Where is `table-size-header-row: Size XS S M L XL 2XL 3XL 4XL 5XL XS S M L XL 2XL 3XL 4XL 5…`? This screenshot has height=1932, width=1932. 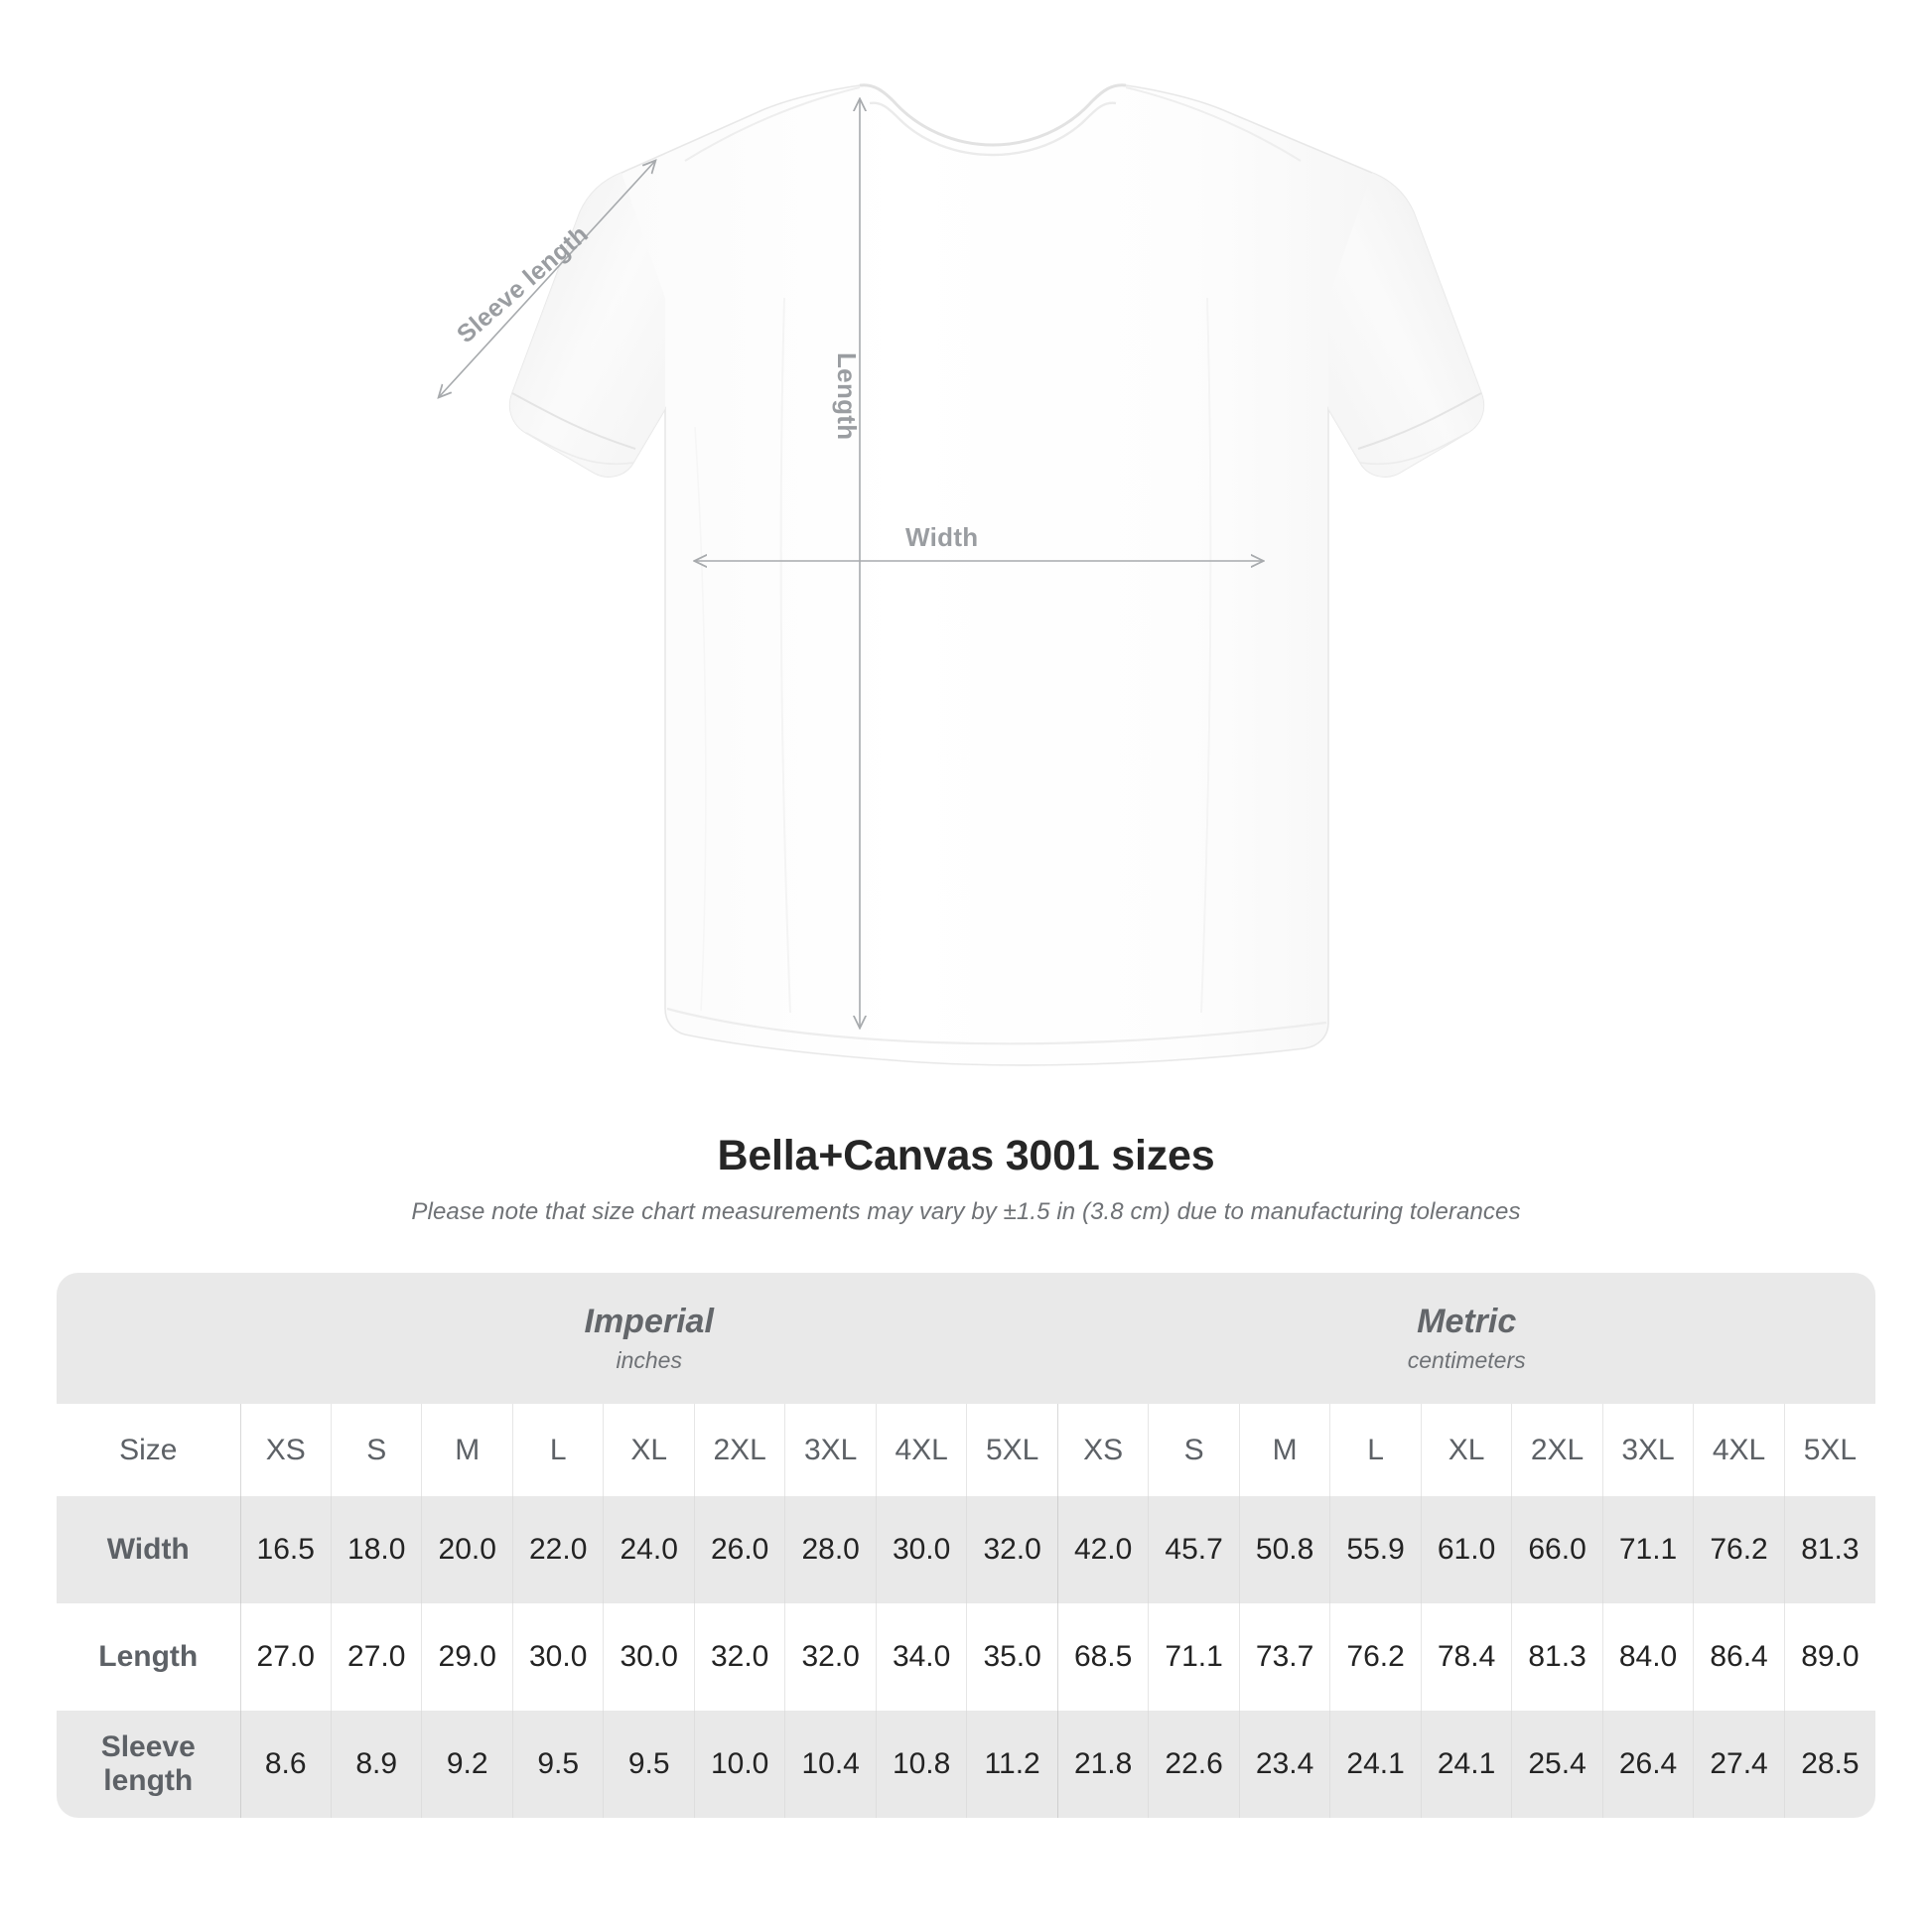 table-size-header-row: Size XS S M L XL 2XL 3XL 4XL 5XL XS S M L XL 2XL 3XL 4XL 5… is located at coordinates (966, 1450).